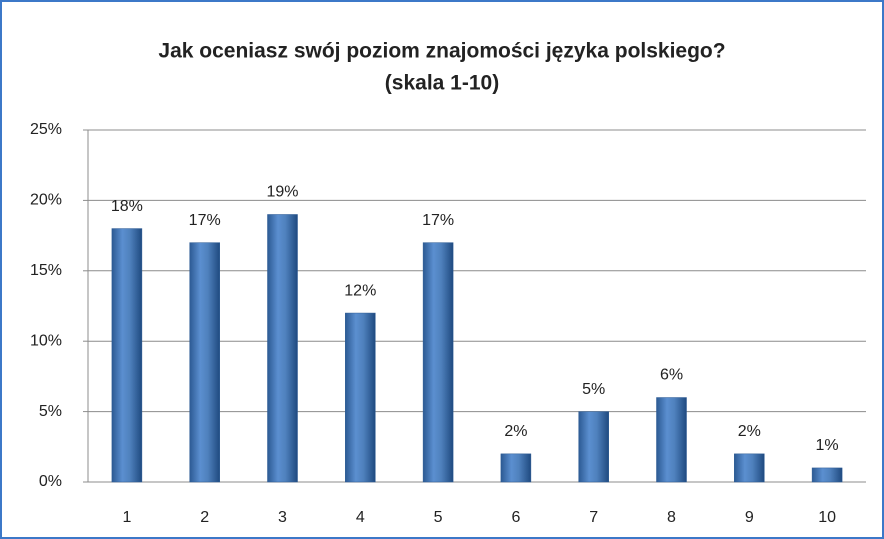 This screenshot has height=539, width=884. What do you see at coordinates (46, 200) in the screenshot?
I see `y-tick-label: 20%` at bounding box center [46, 200].